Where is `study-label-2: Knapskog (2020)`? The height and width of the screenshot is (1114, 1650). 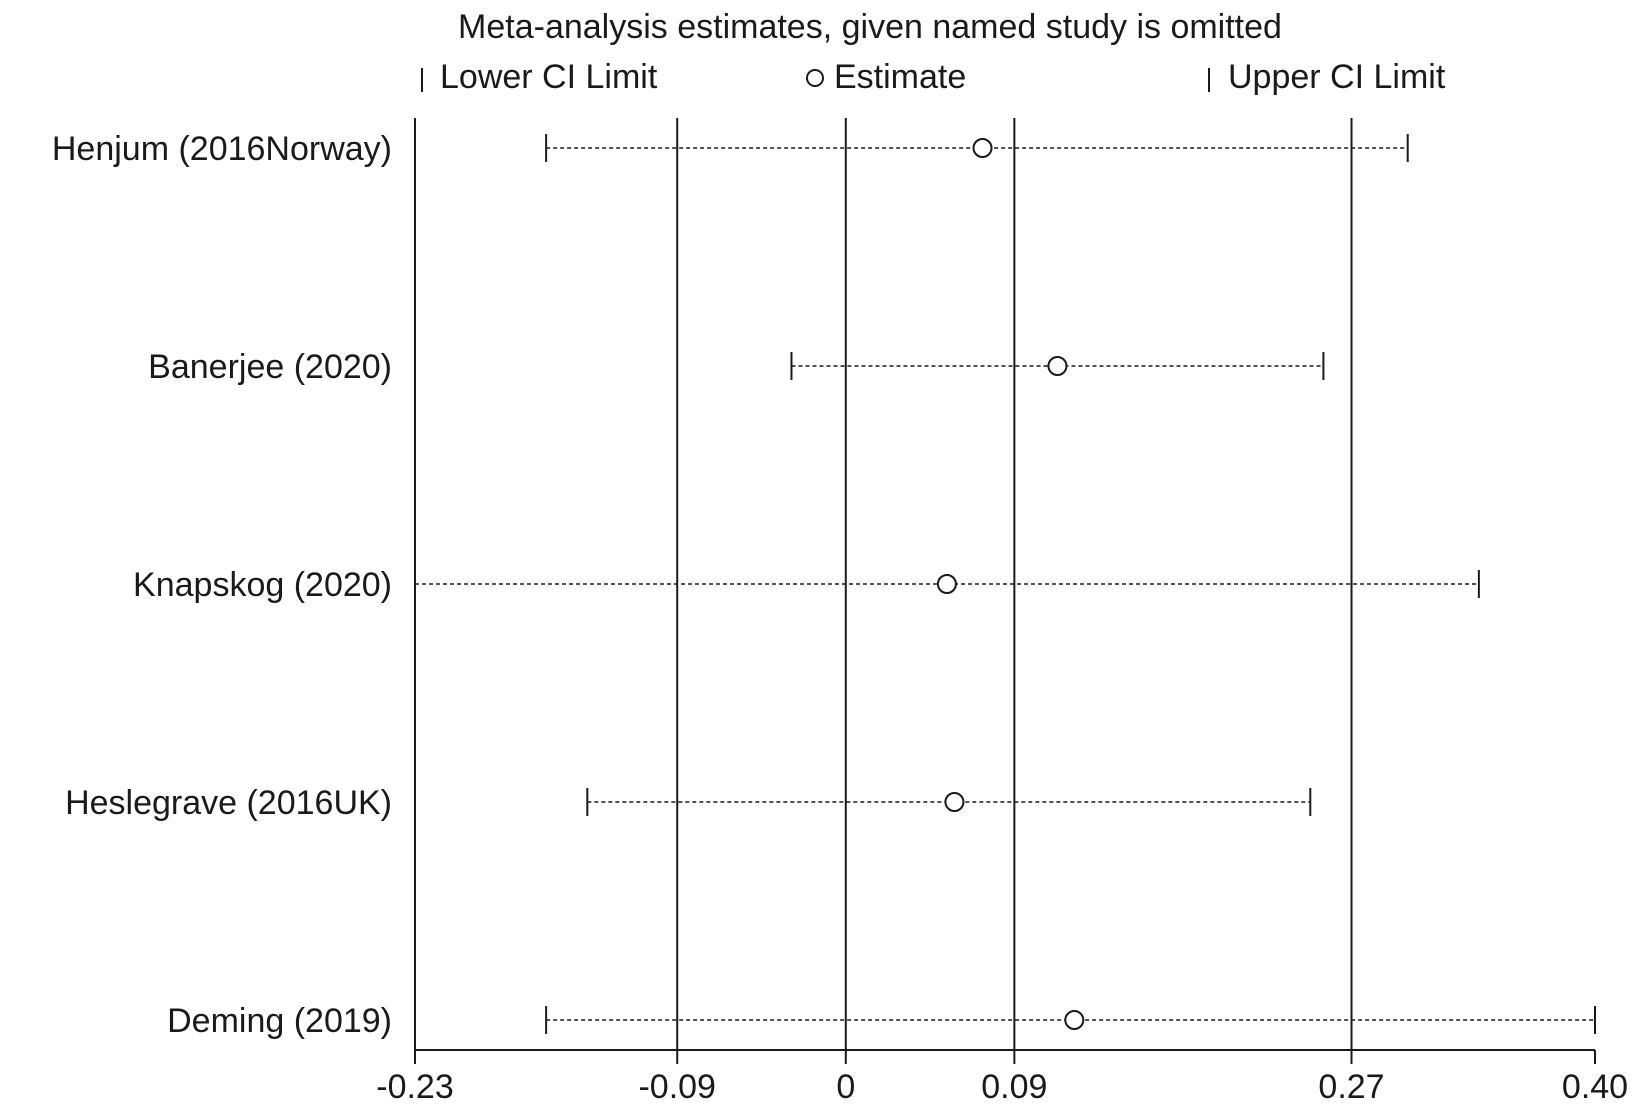
study-label-2: Knapskog (2020) is located at coordinates (262, 585).